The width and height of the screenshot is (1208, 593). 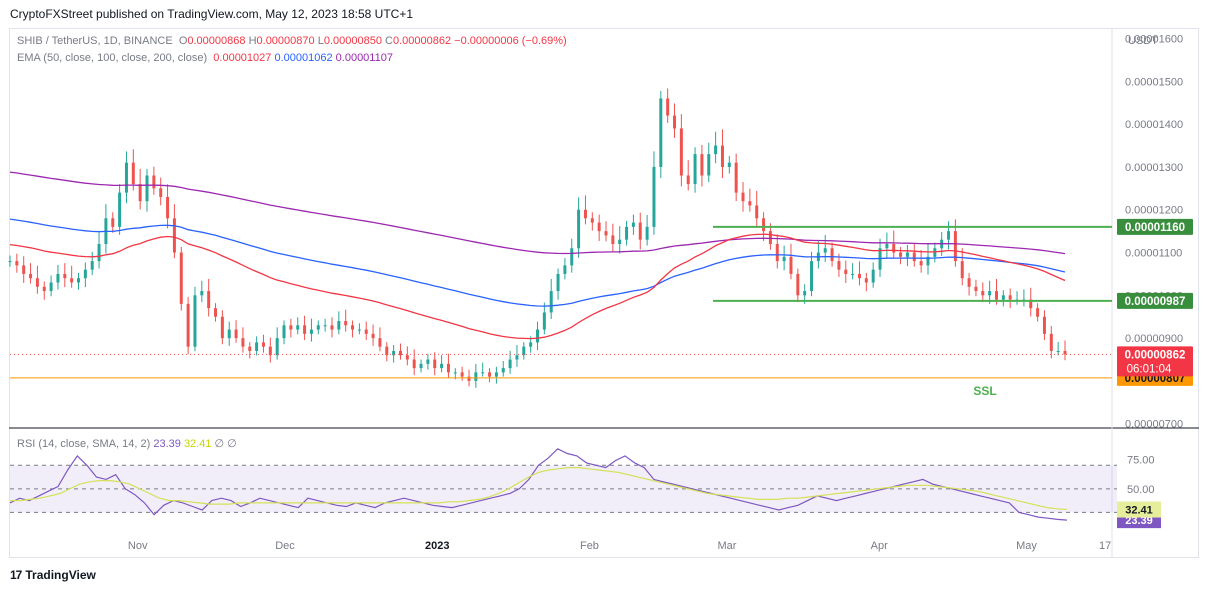 I want to click on ema-label: EMA (50, close, 100, close, 200, close), so click(x=112, y=58).